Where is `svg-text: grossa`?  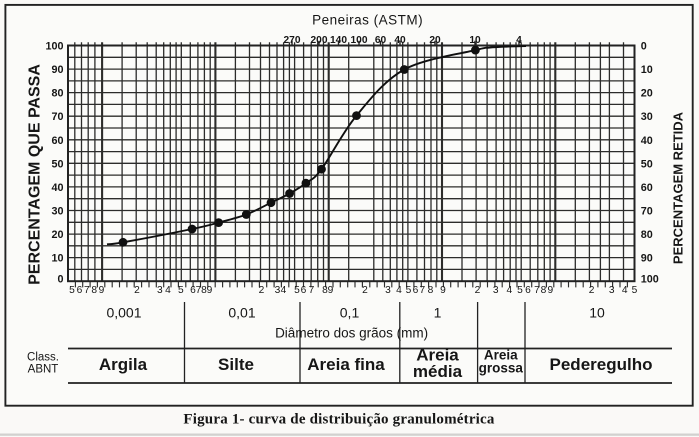 svg-text: grossa is located at coordinates (501, 368).